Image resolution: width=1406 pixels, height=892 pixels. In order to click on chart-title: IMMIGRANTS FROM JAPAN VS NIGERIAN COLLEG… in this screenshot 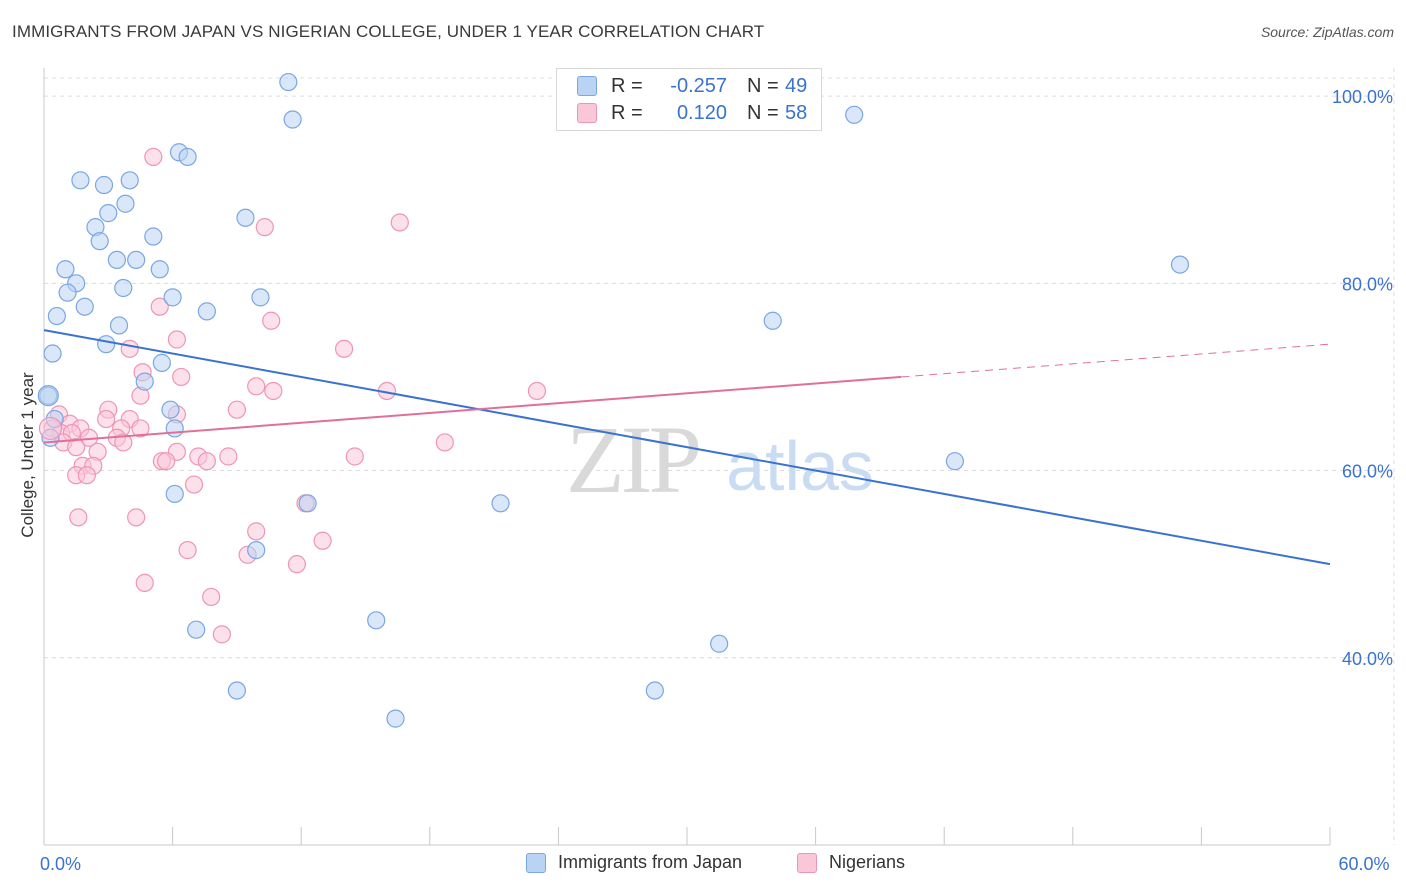, I will do `click(388, 31)`.